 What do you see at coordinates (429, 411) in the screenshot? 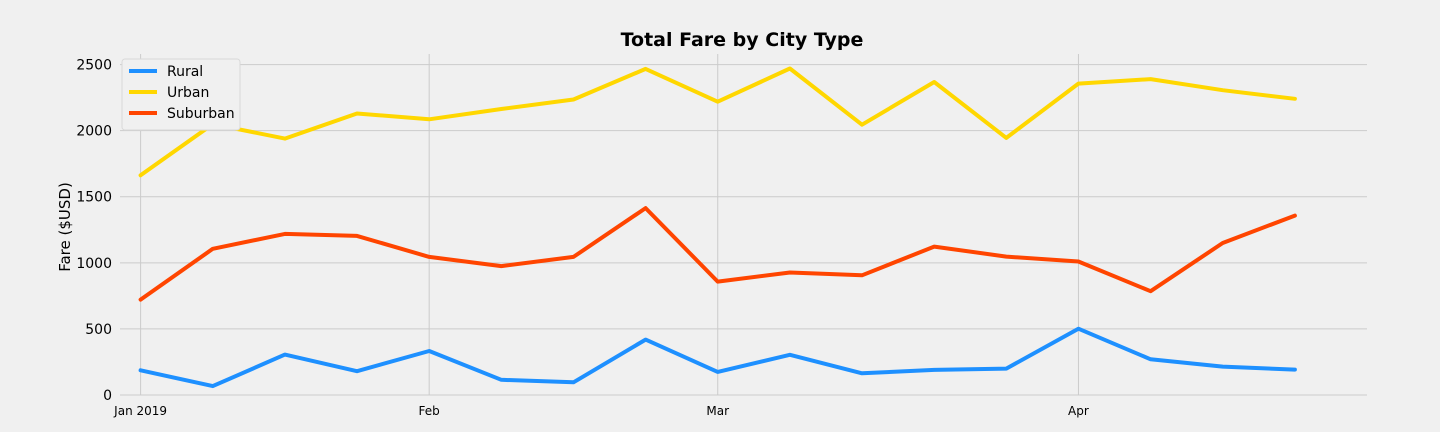
I see `x-tick-label: Feb` at bounding box center [429, 411].